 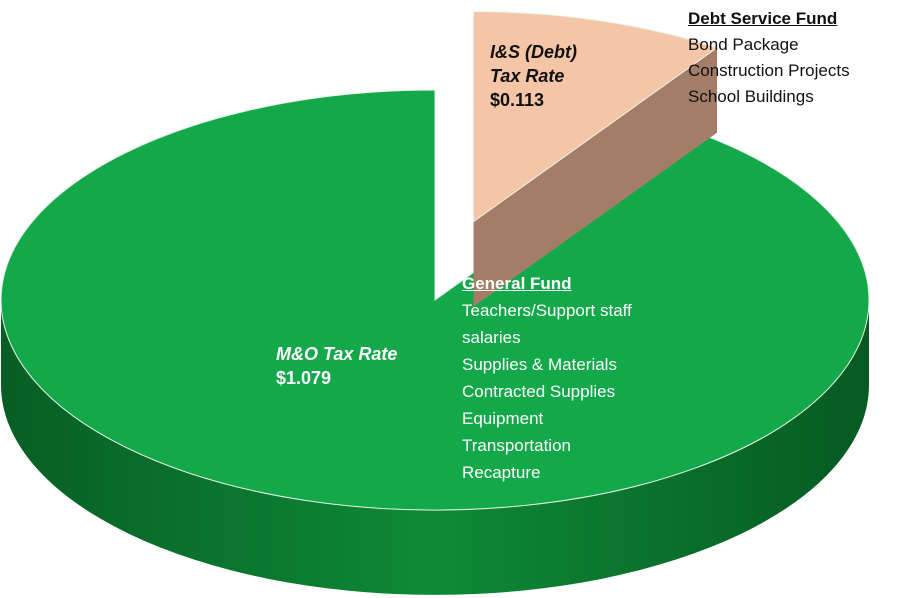 I want to click on category-label: I&S (Debt) Tax Rate, so click(x=533, y=64).